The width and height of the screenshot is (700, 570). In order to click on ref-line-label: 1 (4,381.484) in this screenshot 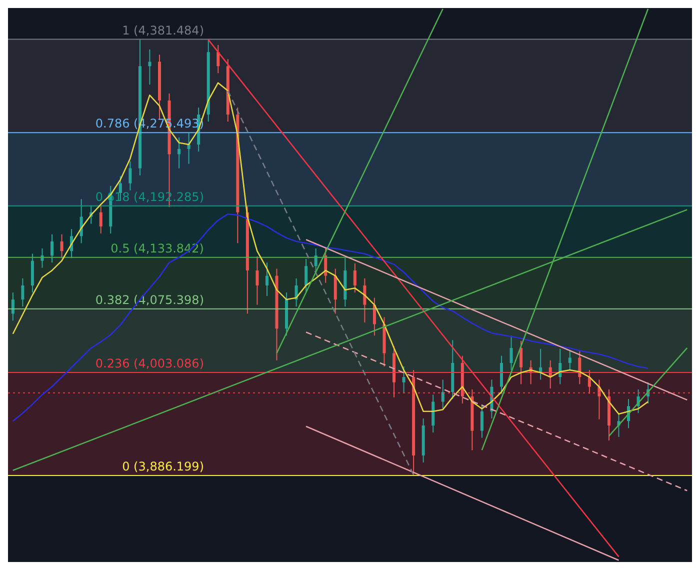, I will do `click(163, 30)`.